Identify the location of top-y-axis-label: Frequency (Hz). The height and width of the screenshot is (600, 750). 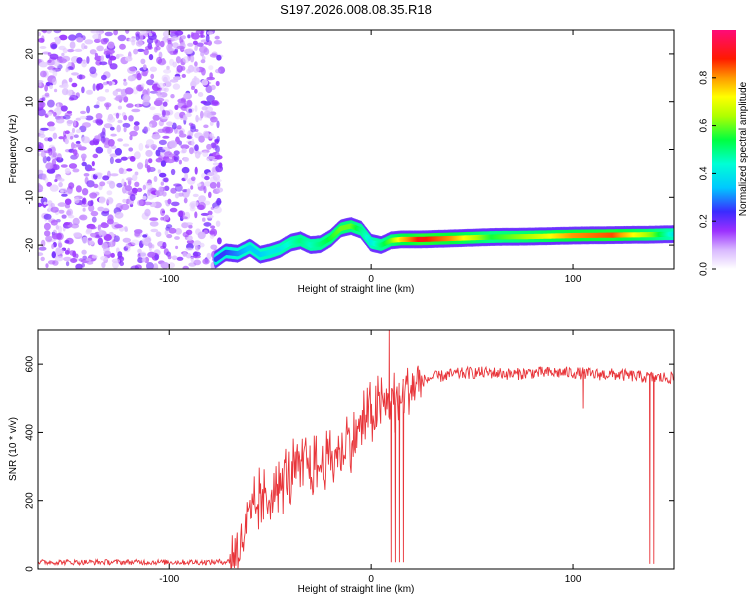
(13, 149).